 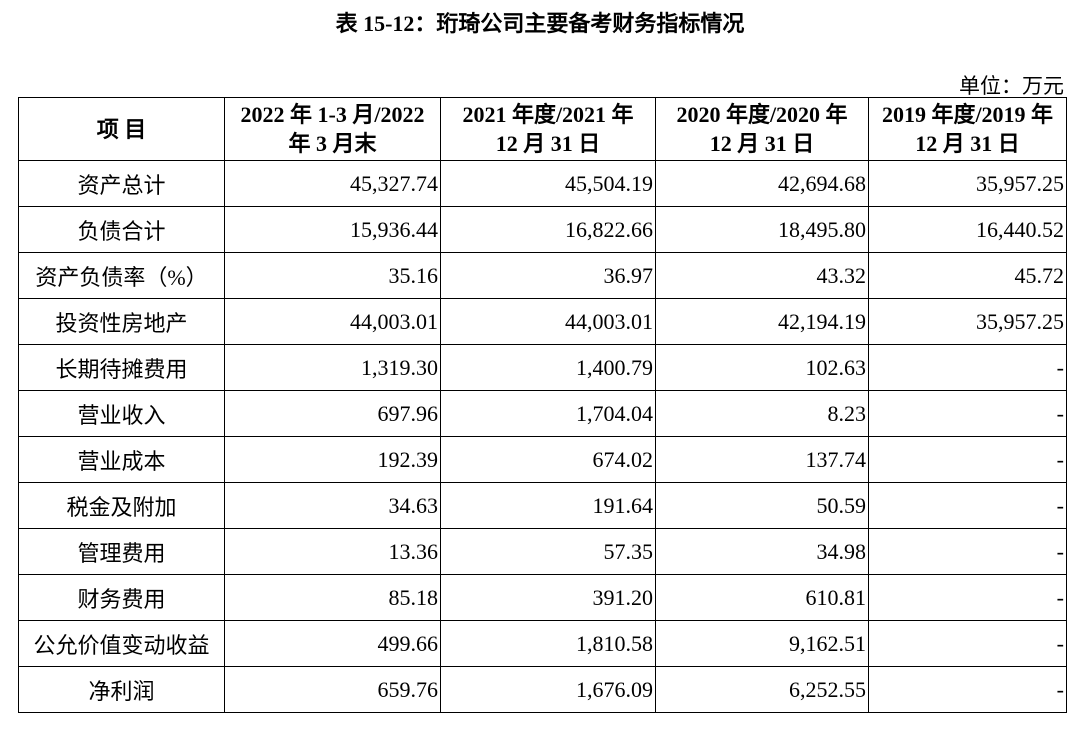 What do you see at coordinates (121, 367) in the screenshot?
I see `row-label: 长期待摊费用` at bounding box center [121, 367].